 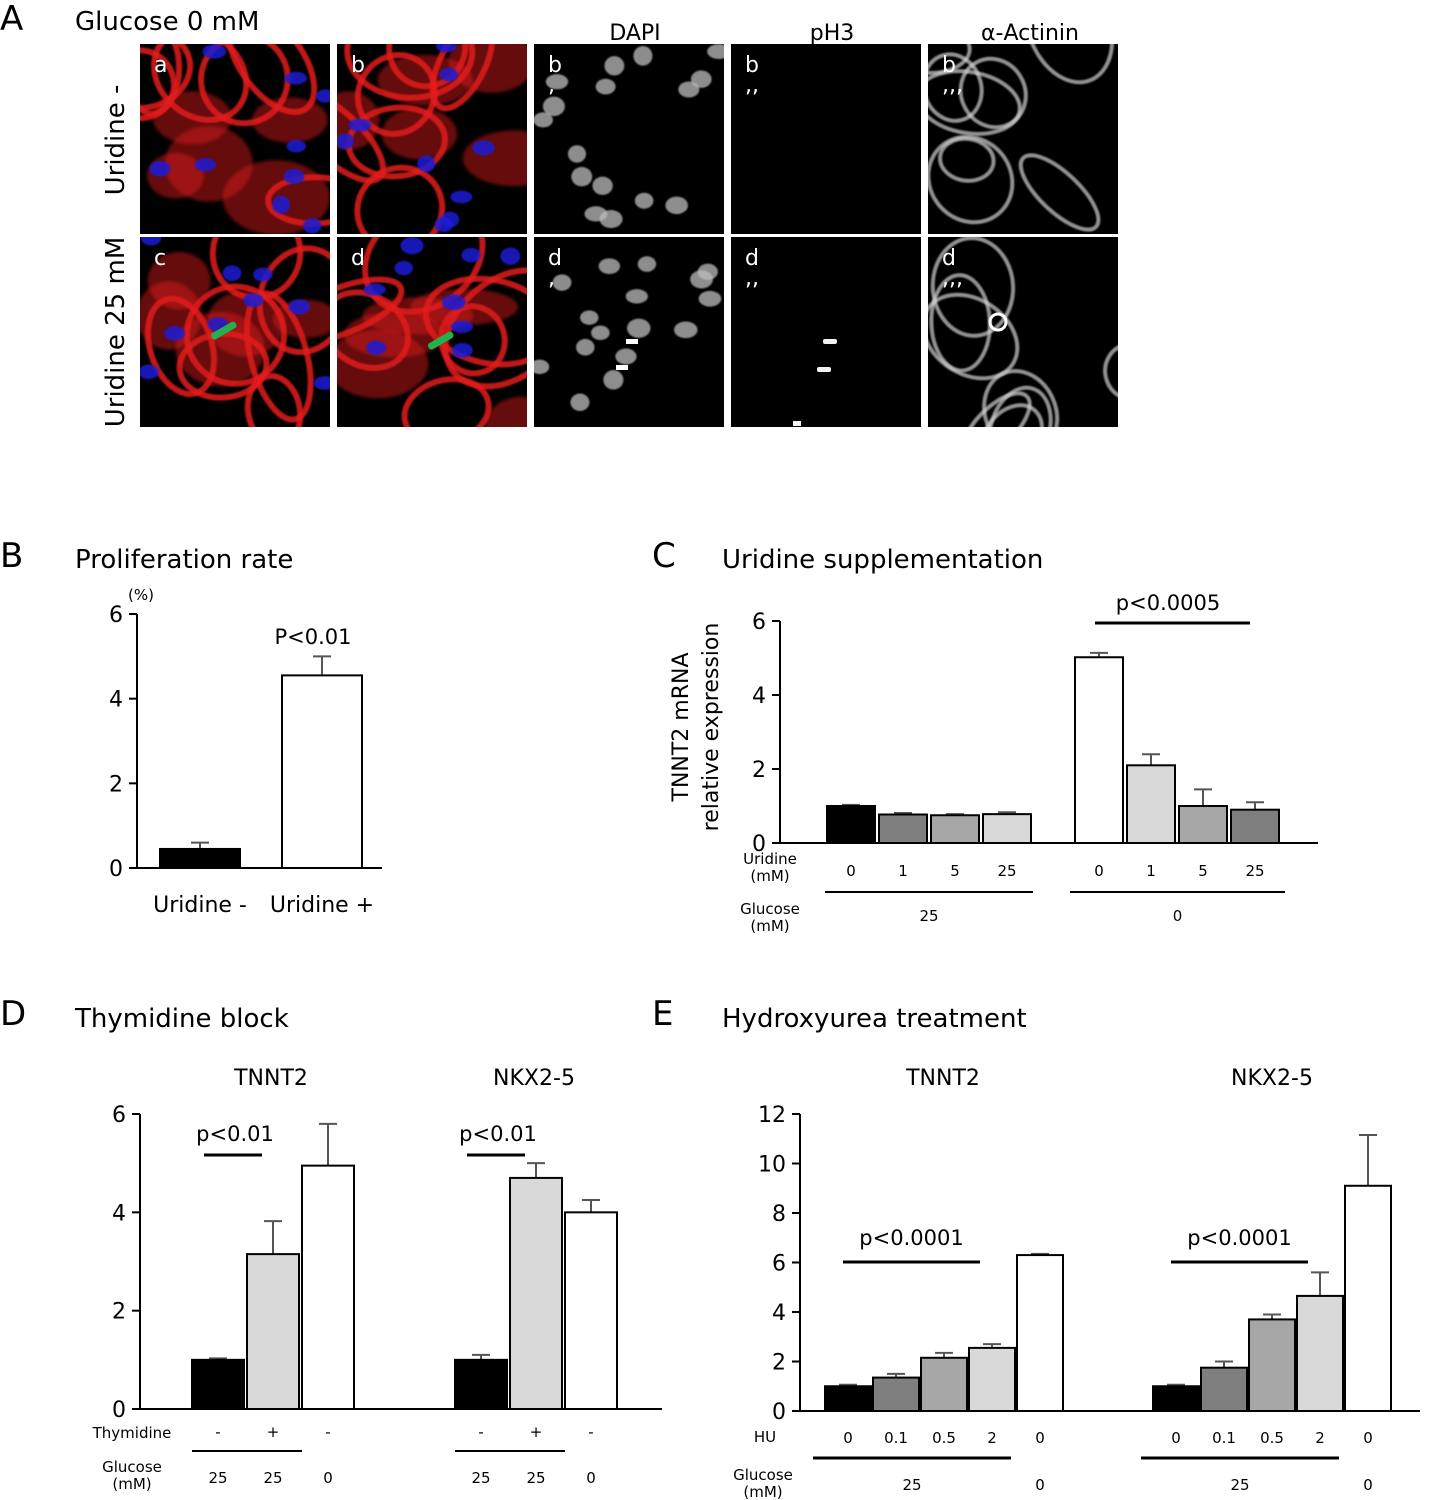 I want to click on group-title: TNNT2, so click(x=270, y=1078).